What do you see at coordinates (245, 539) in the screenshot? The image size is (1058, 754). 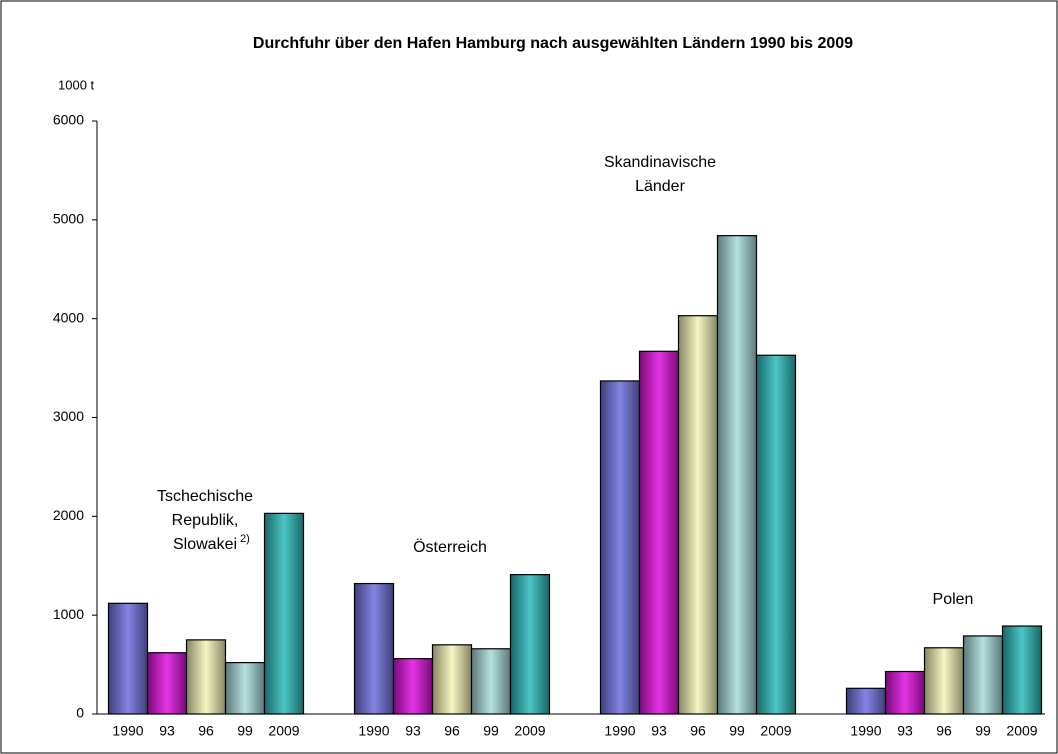 I see `footnote-mark: 2)` at bounding box center [245, 539].